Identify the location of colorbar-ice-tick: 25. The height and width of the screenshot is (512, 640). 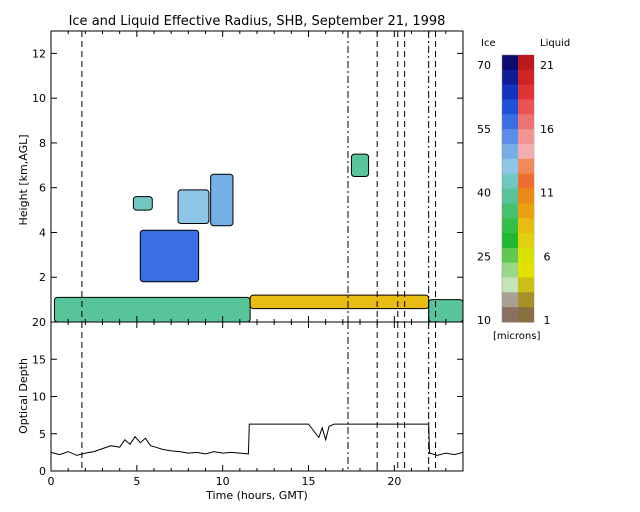
(484, 256).